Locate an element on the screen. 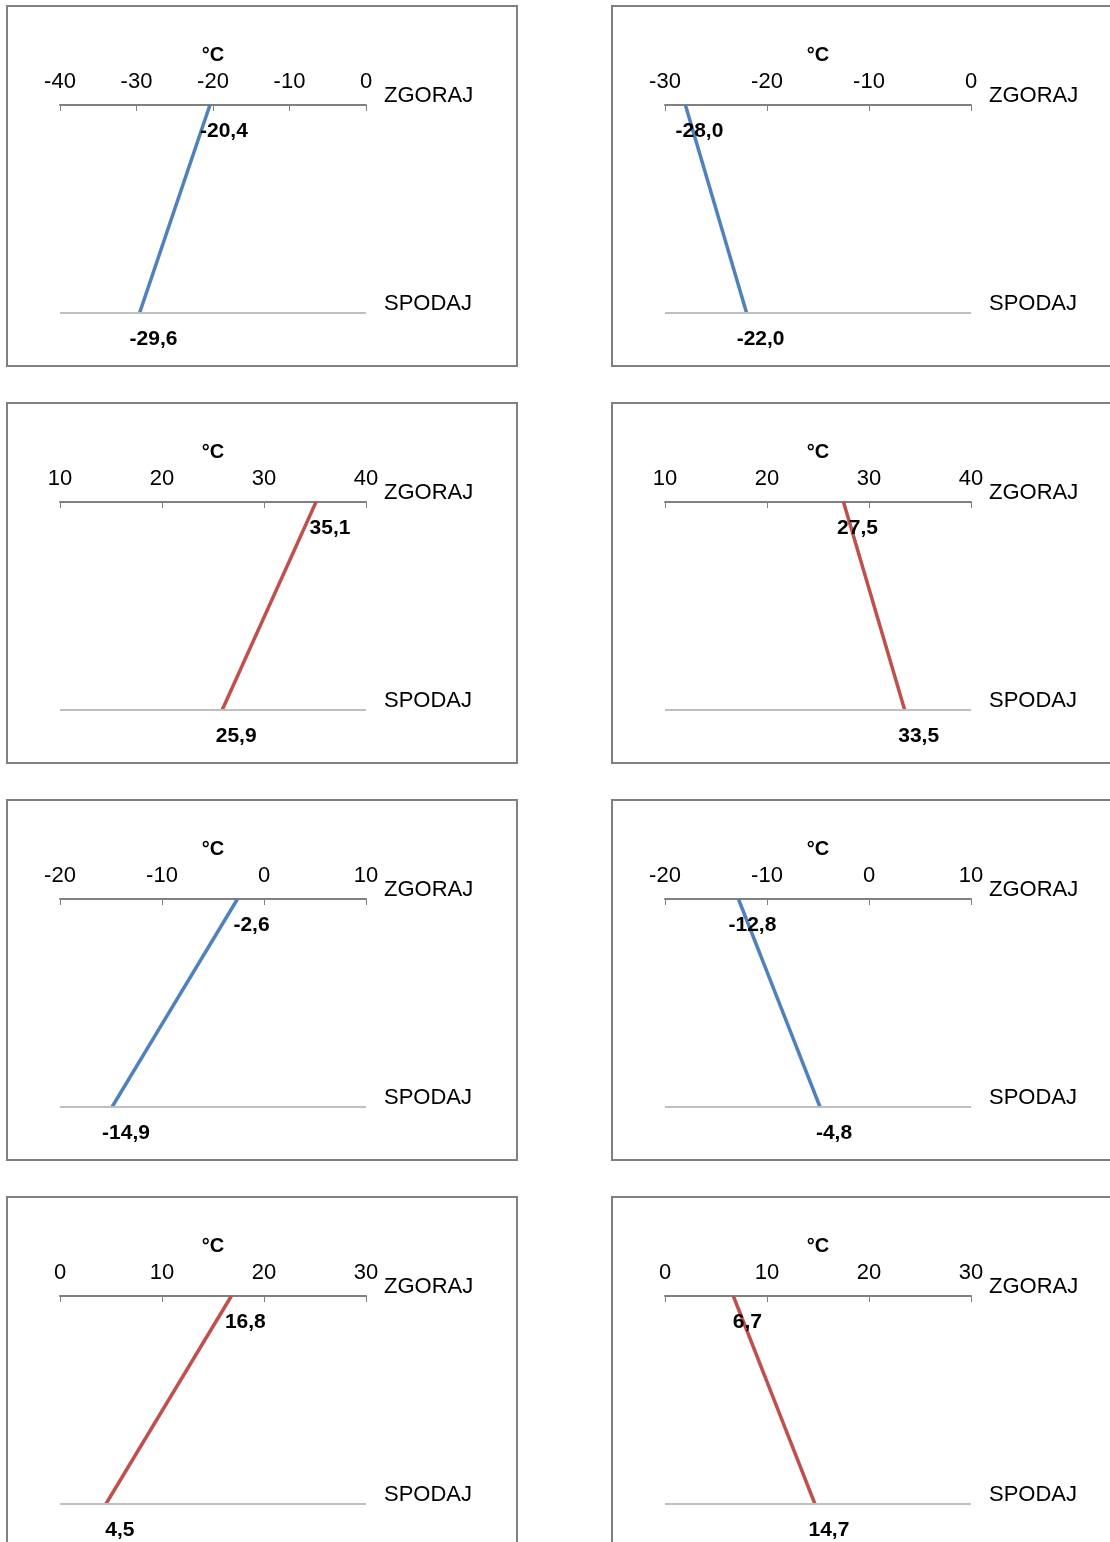  data-label: 33,5 is located at coordinates (919, 734).